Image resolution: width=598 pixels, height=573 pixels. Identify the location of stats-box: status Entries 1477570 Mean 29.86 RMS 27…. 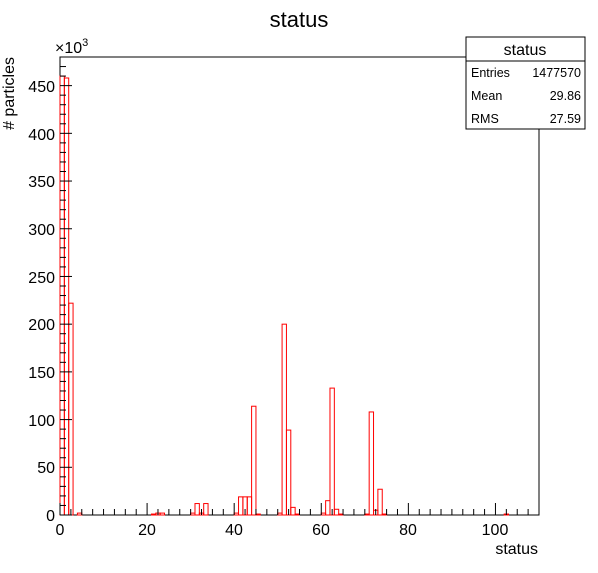
(525, 83).